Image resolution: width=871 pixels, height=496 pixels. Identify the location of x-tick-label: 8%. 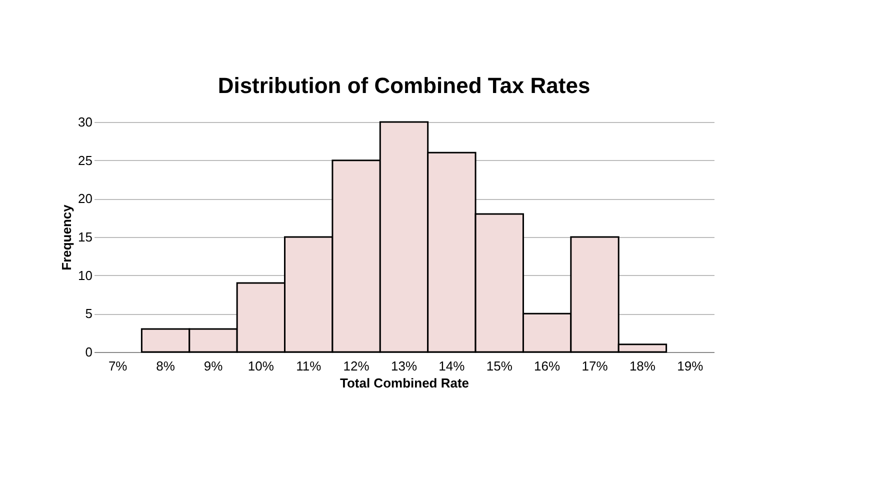
(166, 366).